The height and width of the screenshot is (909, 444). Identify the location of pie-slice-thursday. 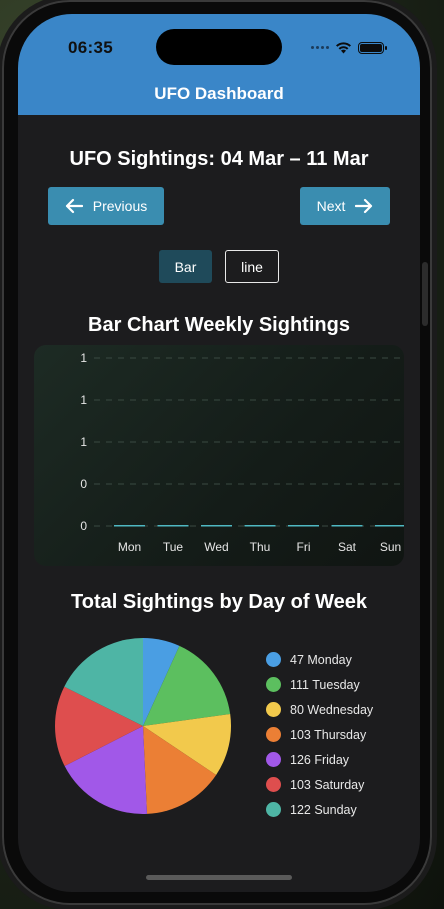
(180, 770).